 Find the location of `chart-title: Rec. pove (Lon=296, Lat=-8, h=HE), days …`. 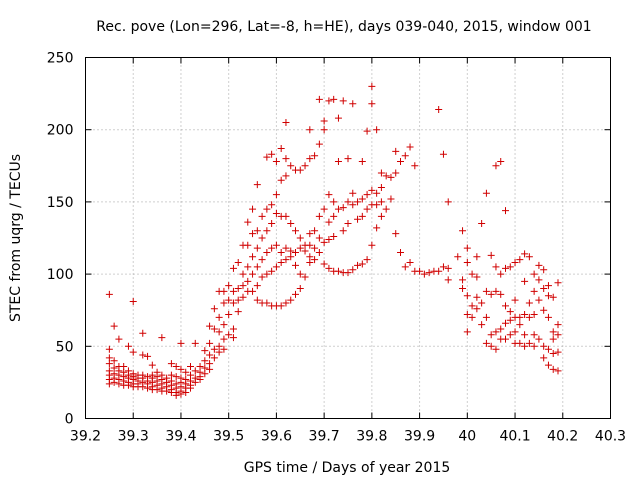

chart-title: Rec. pove (Lon=296, Lat=-8, h=HE), days … is located at coordinates (343, 27).